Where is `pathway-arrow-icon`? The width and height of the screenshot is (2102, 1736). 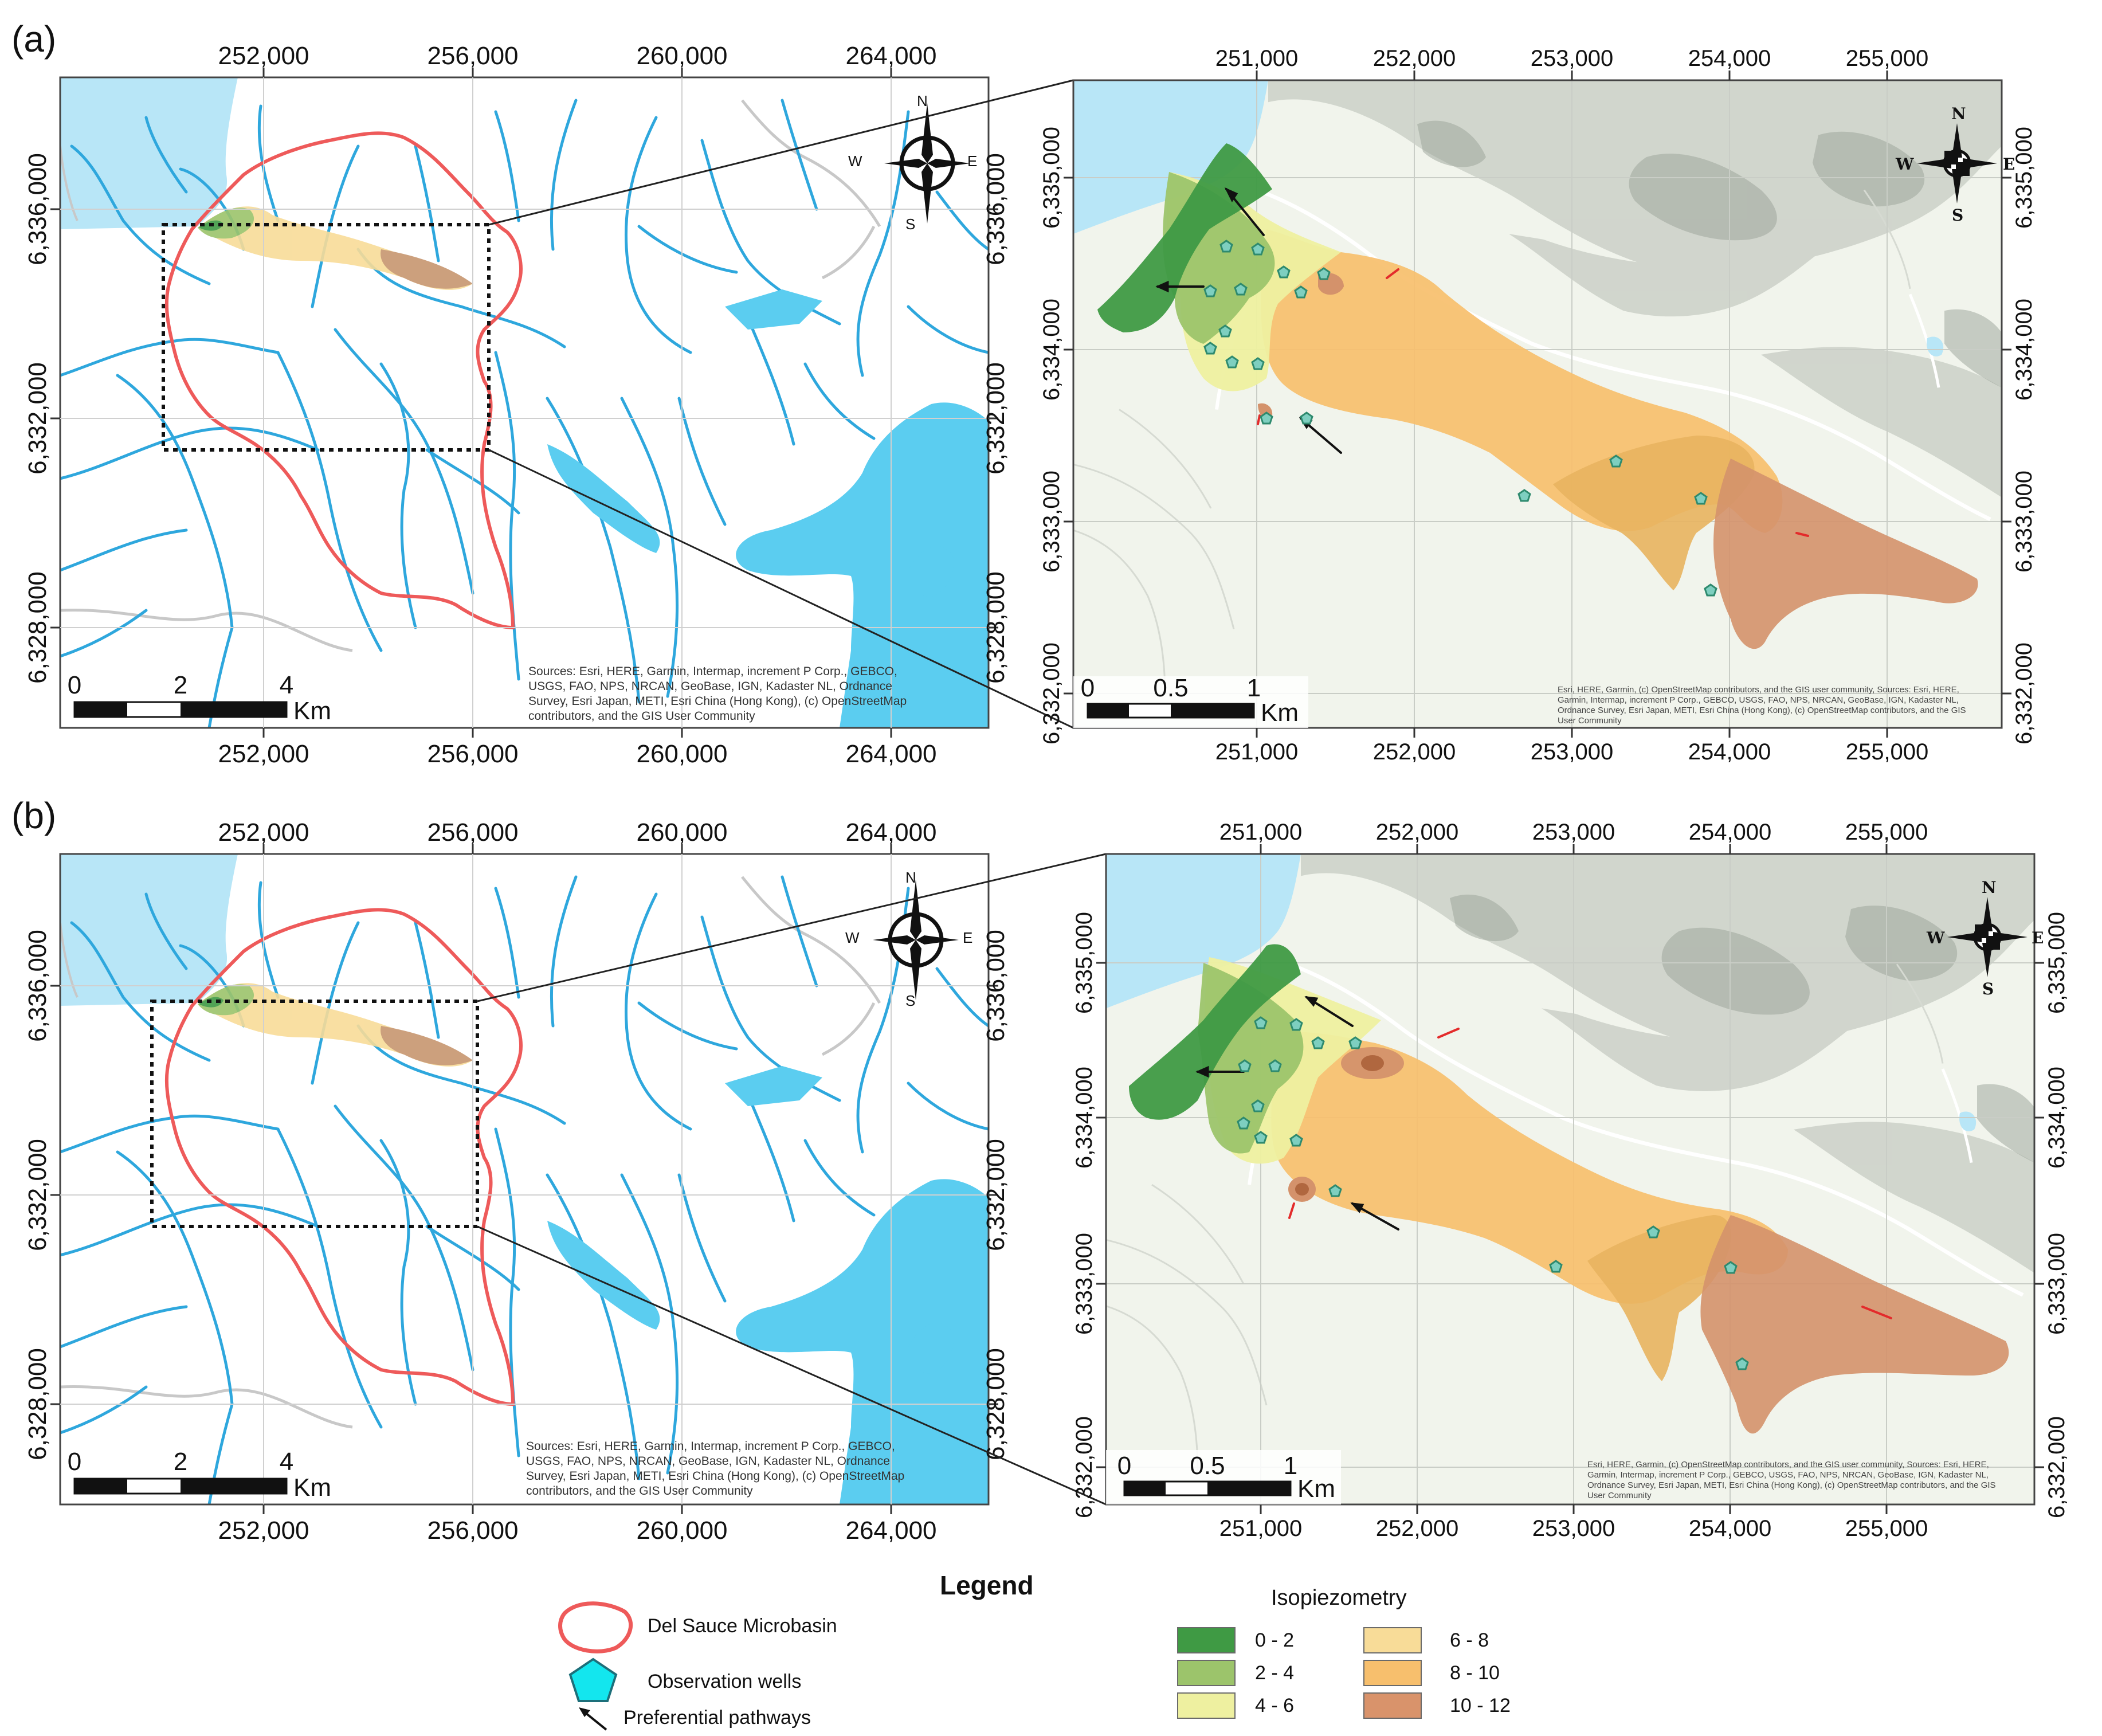 pathway-arrow-icon is located at coordinates (593, 1719).